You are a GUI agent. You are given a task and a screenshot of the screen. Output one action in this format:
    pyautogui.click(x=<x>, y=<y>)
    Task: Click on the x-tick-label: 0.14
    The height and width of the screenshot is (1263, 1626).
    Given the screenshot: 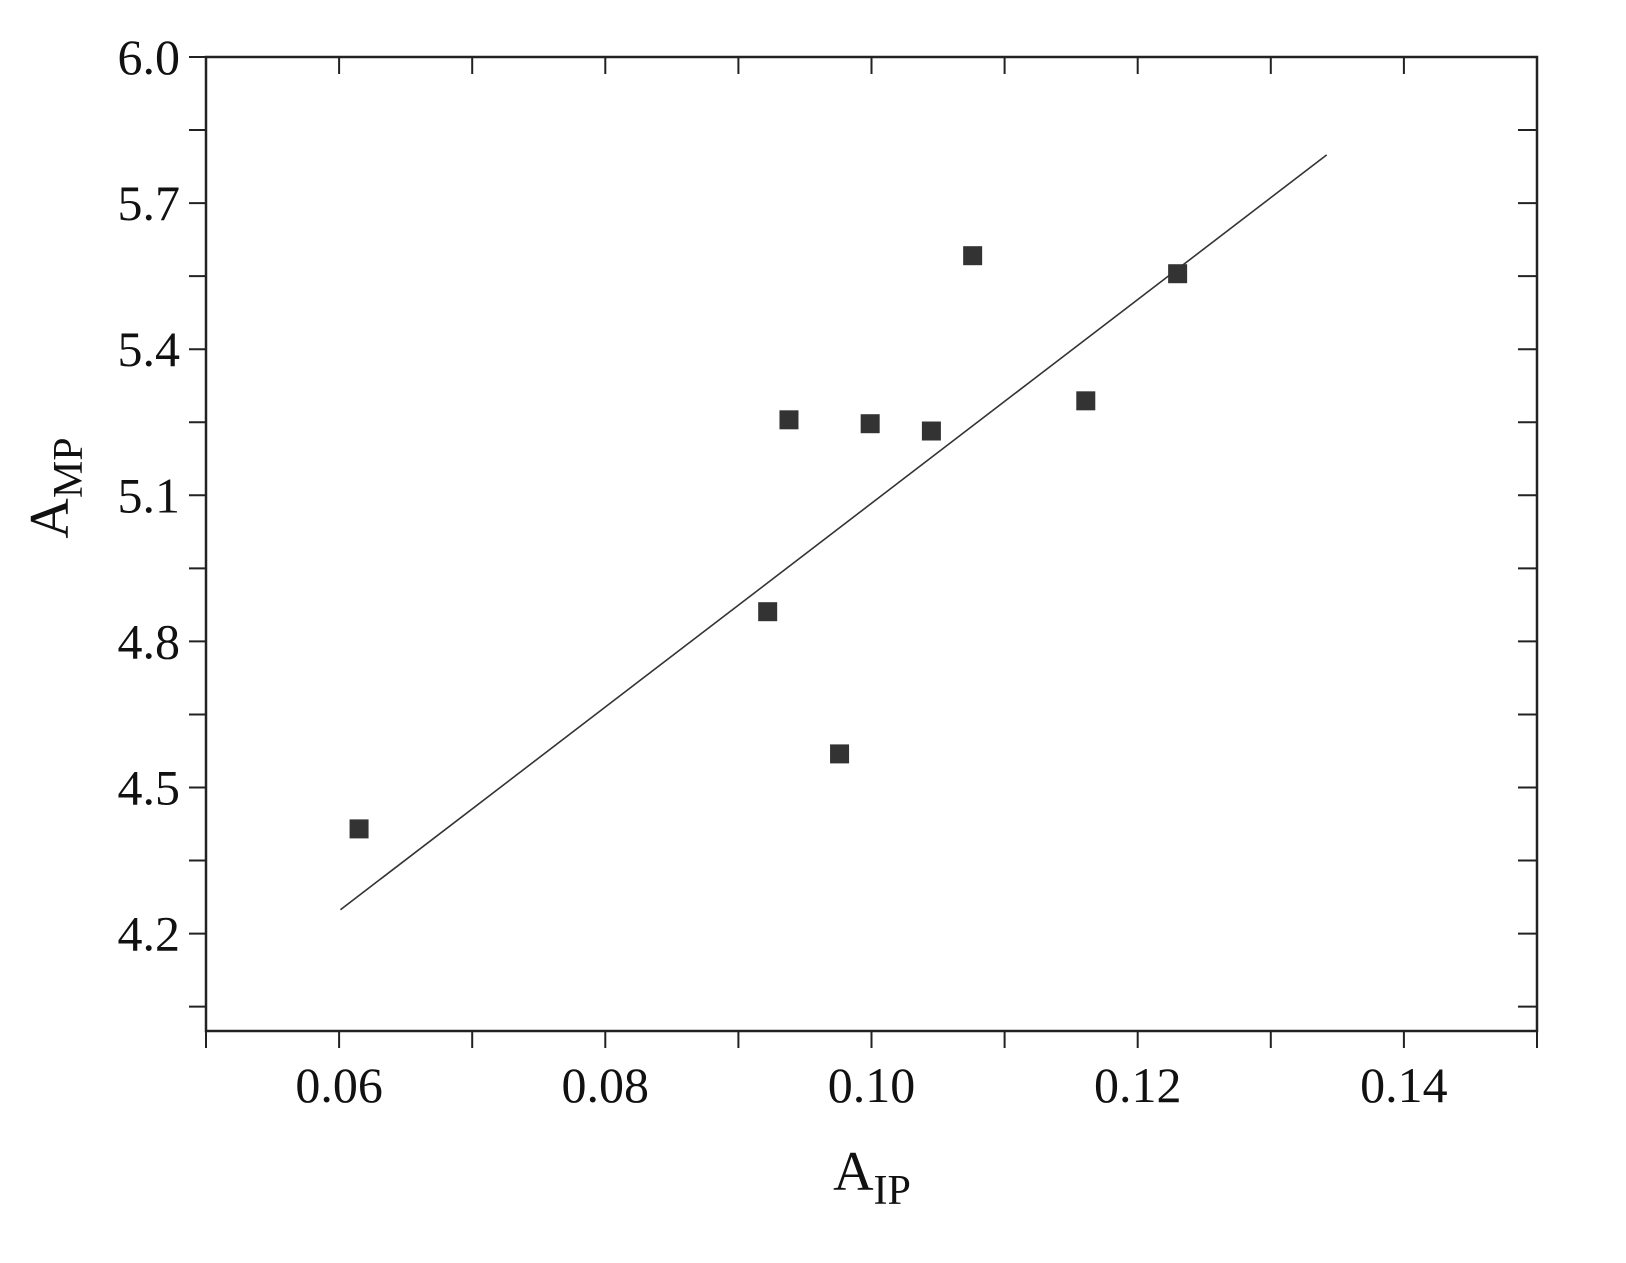 What is the action you would take?
    pyautogui.click(x=1404, y=1085)
    